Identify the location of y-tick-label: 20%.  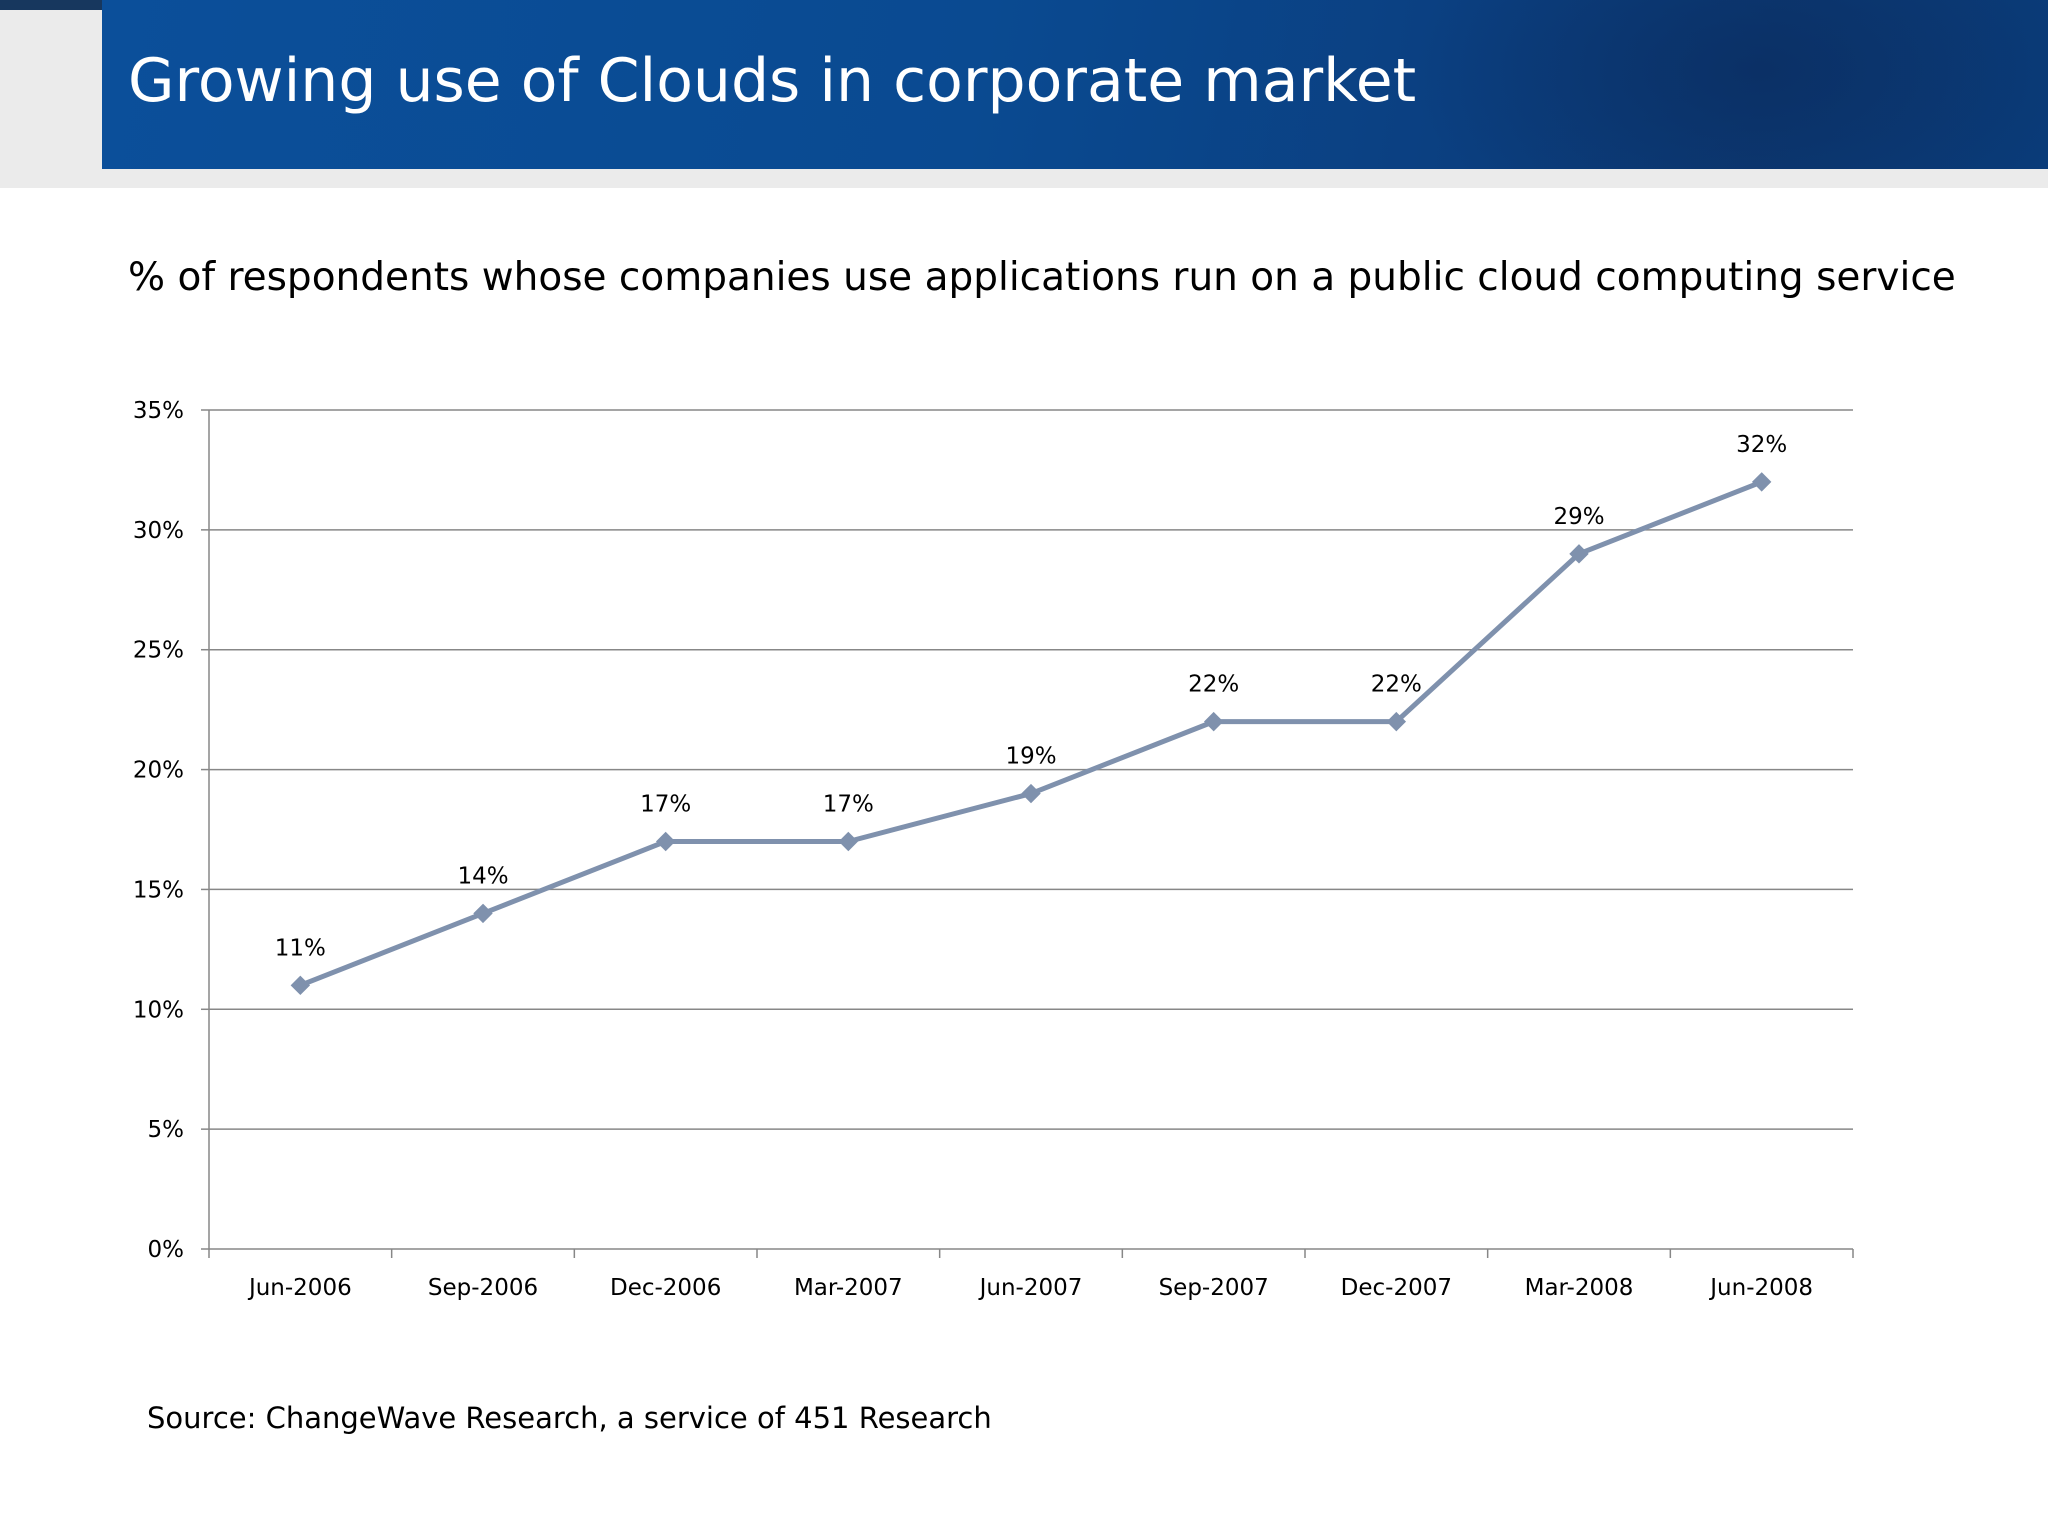
(158, 771).